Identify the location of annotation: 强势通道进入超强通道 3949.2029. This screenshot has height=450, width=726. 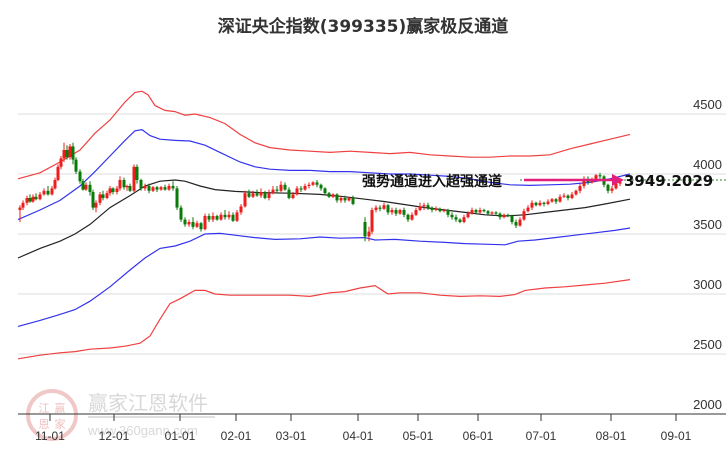
(537, 181).